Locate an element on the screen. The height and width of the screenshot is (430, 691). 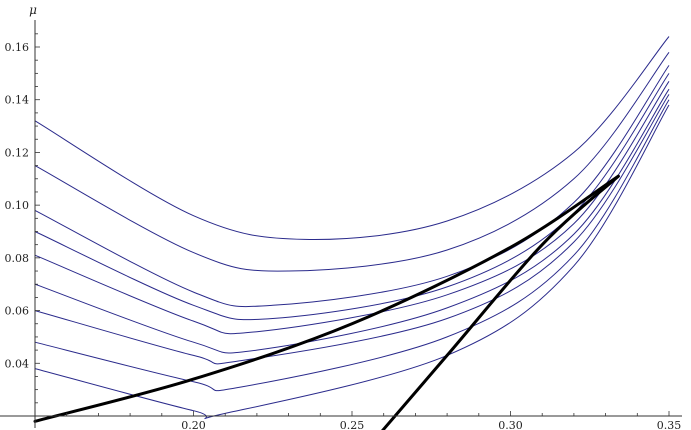
y-tick-label: 0.06 is located at coordinates (17, 311).